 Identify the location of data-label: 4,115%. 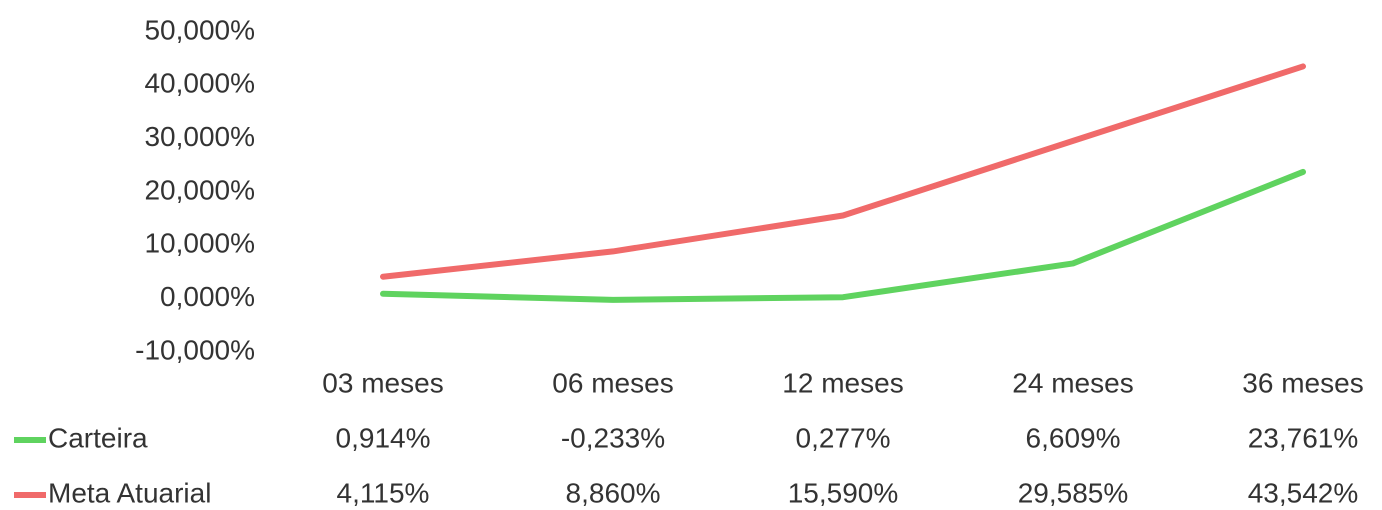
(383, 492).